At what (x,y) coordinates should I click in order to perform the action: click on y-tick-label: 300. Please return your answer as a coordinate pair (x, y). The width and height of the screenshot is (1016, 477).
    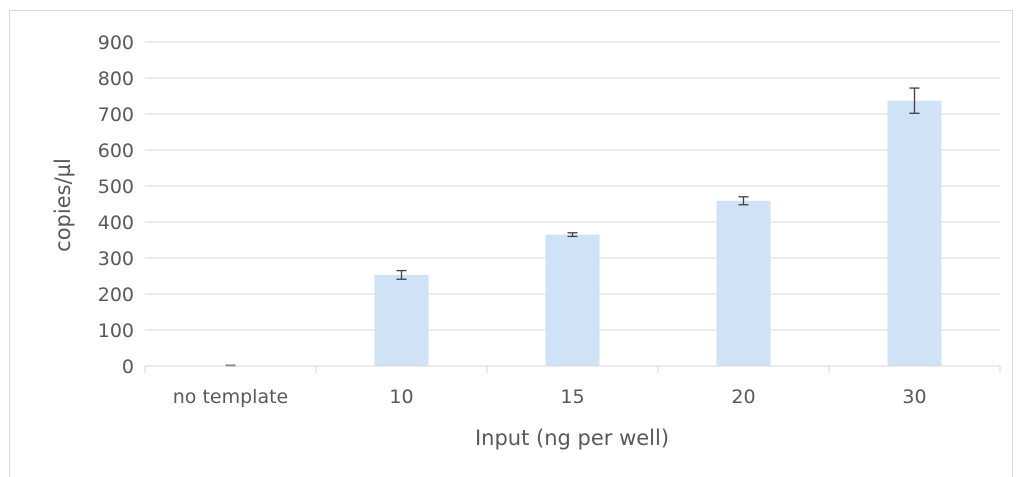
    Looking at the image, I should click on (116, 259).